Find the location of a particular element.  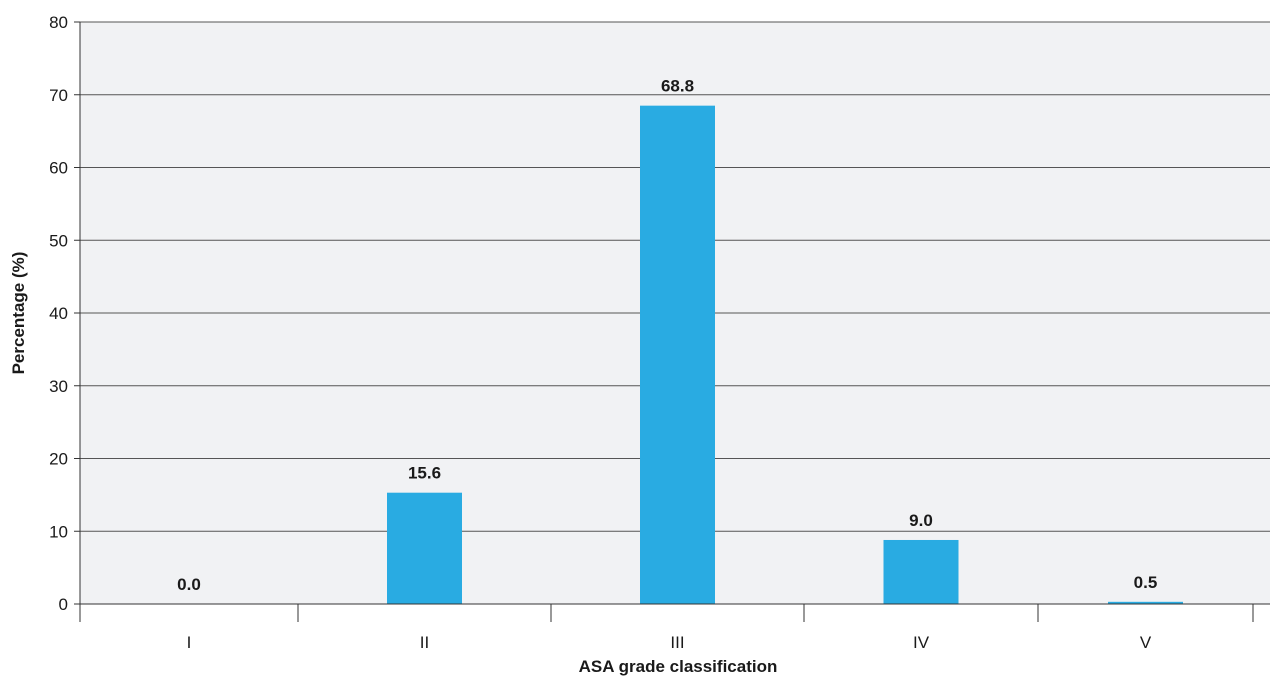

x-axis-title: ASA grade classification is located at coordinates (678, 666).